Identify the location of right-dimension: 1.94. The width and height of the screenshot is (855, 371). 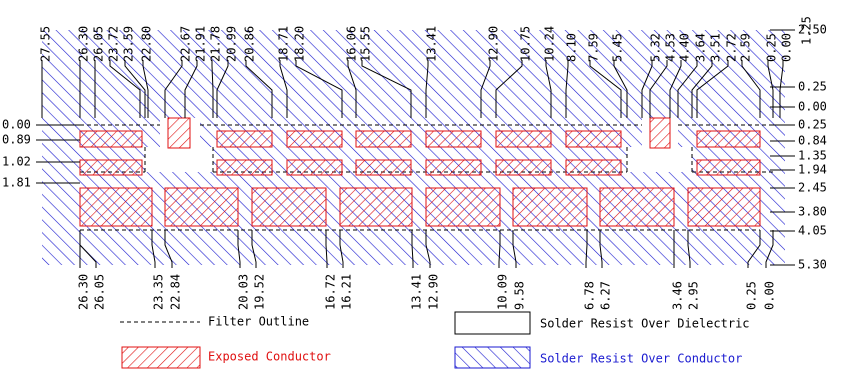
(812, 170).